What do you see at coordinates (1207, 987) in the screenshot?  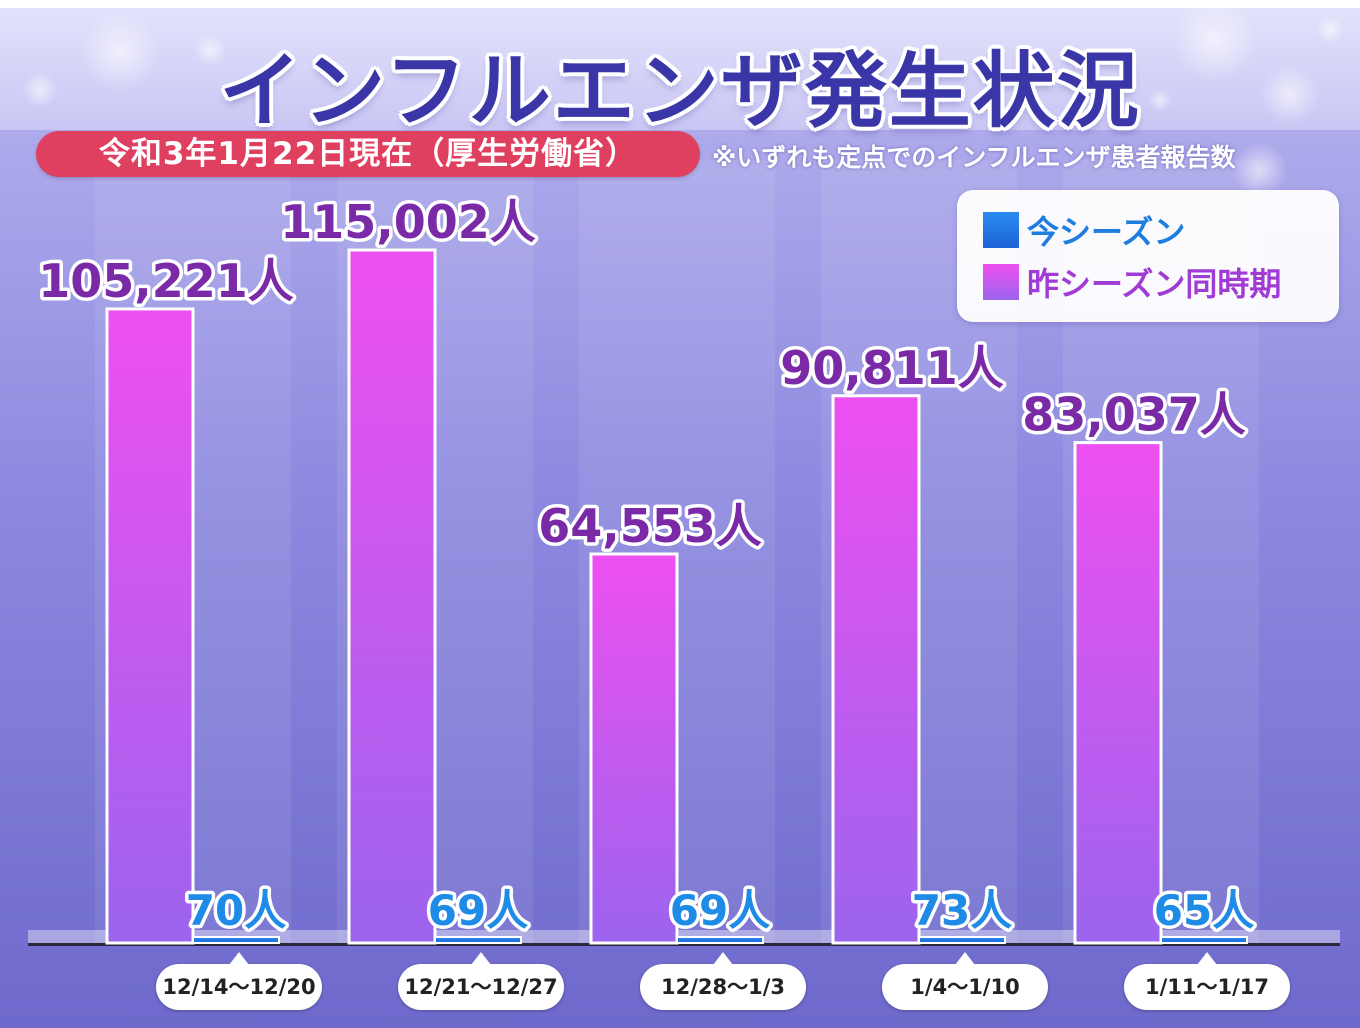 I see `x-axis-tick-label: 1/11〜1/17` at bounding box center [1207, 987].